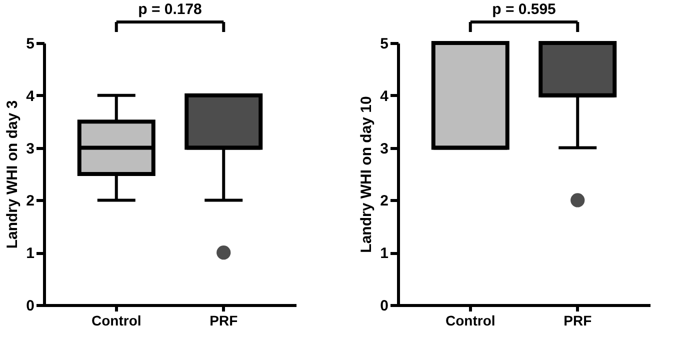 Image resolution: width=685 pixels, height=340 pixels. Describe the element at coordinates (367, 174) in the screenshot. I see `y-axis-title: Landry WHI on day 10` at that location.